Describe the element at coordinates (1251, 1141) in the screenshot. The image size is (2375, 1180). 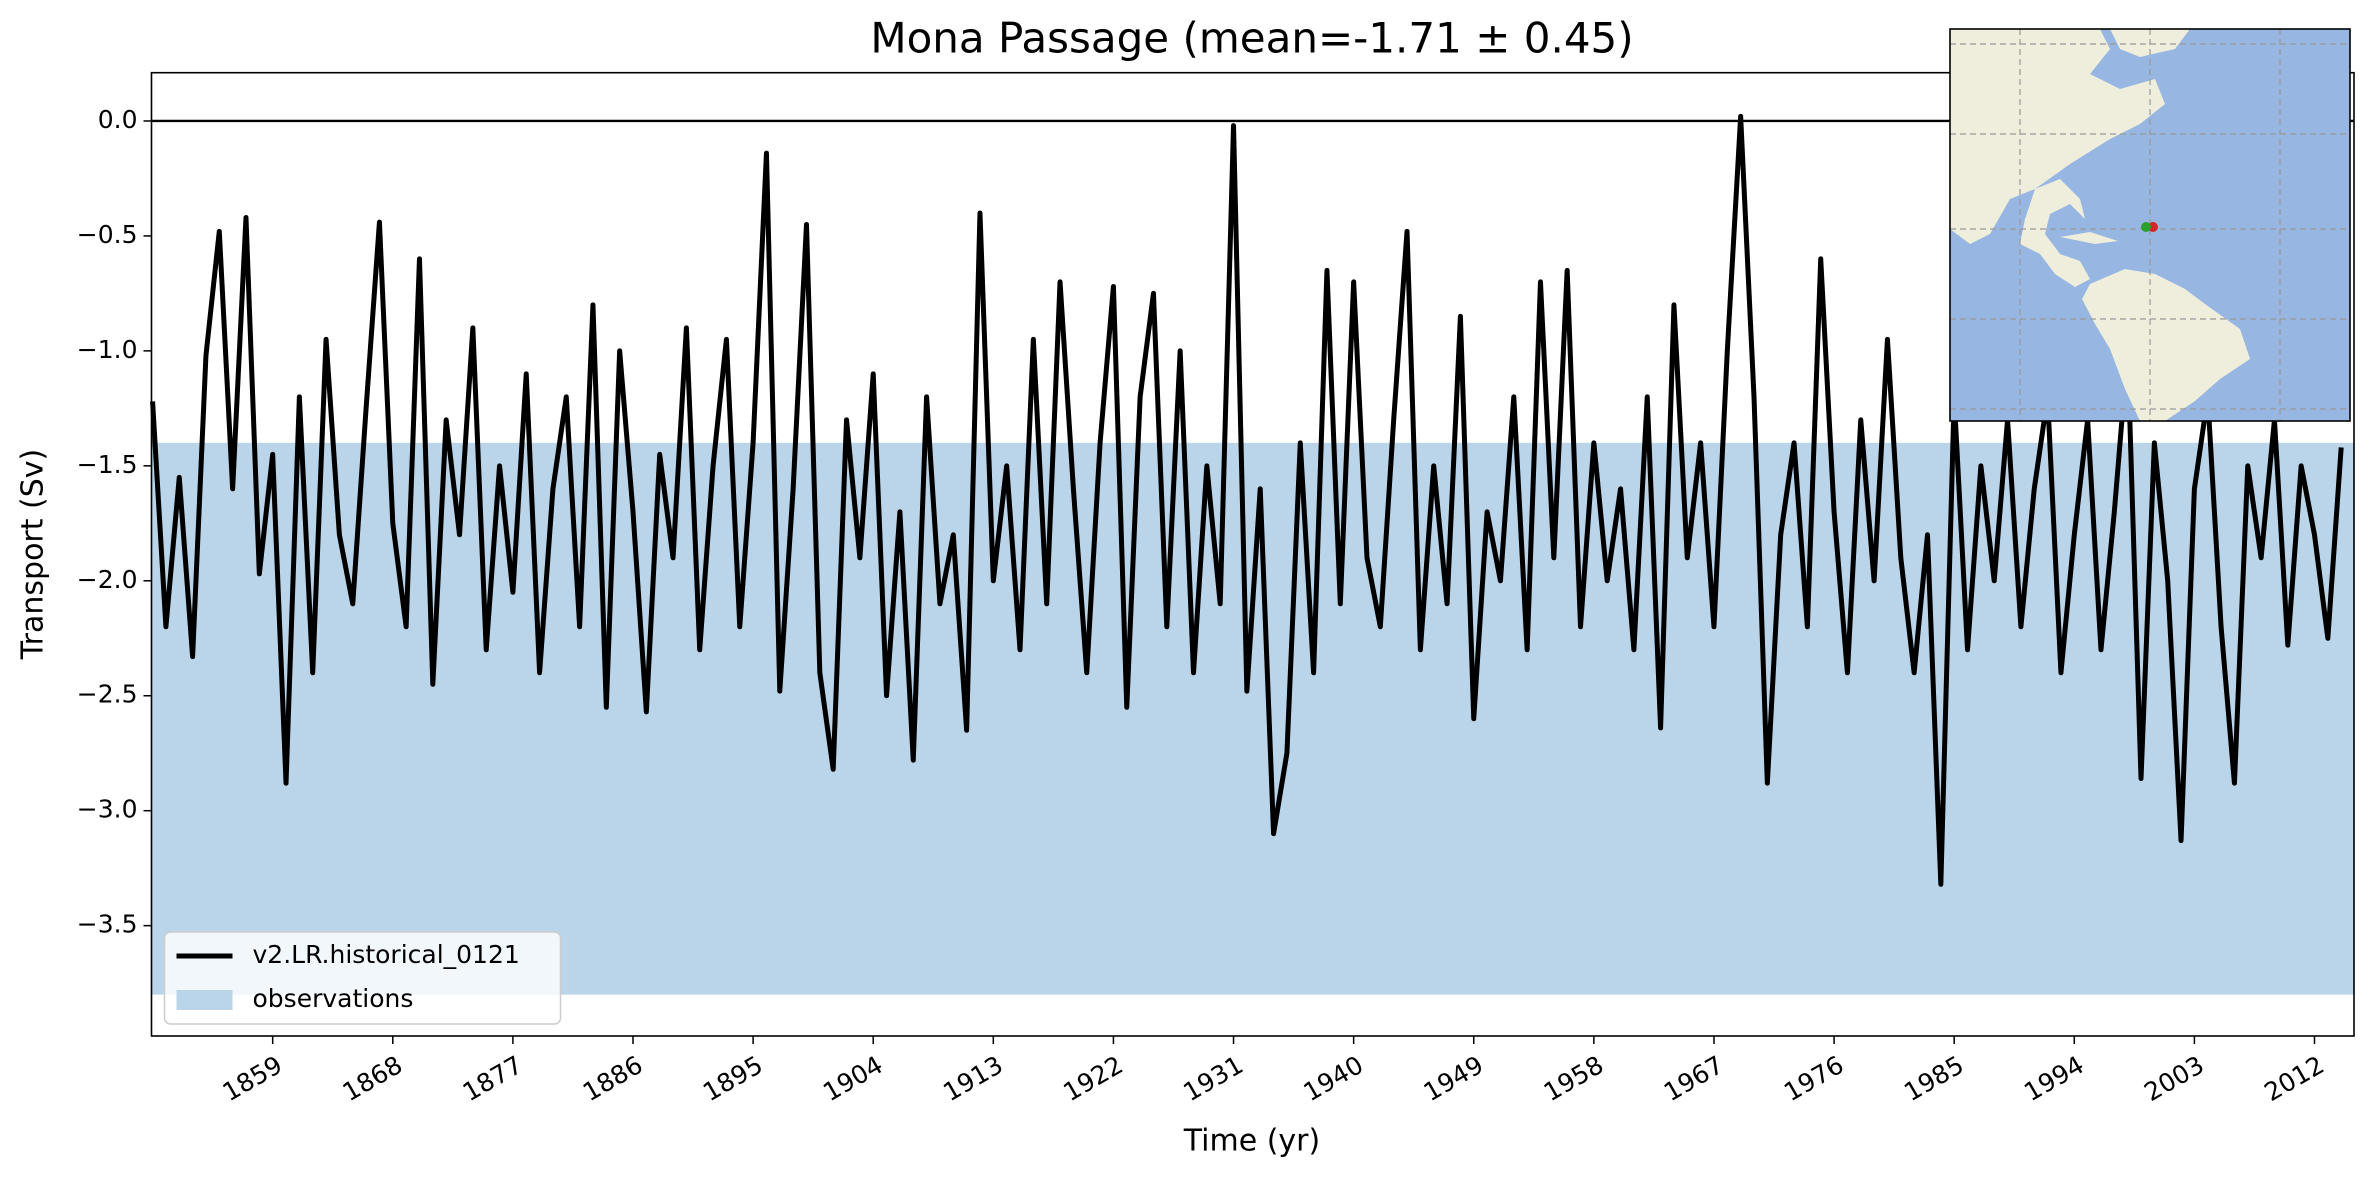
I see `x-axis-label: Time (yr)` at that location.